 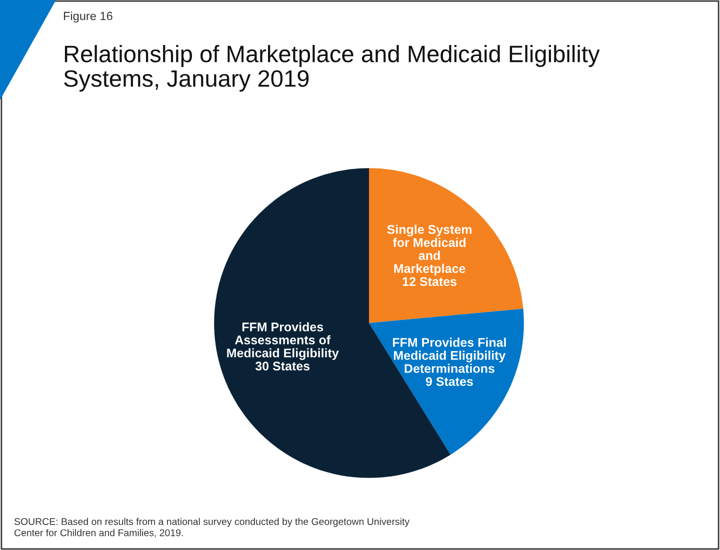 What do you see at coordinates (332, 68) in the screenshot?
I see `chart-title: Relationship of Marketplace and Medicaid Eligibility Systems, January 2019` at bounding box center [332, 68].